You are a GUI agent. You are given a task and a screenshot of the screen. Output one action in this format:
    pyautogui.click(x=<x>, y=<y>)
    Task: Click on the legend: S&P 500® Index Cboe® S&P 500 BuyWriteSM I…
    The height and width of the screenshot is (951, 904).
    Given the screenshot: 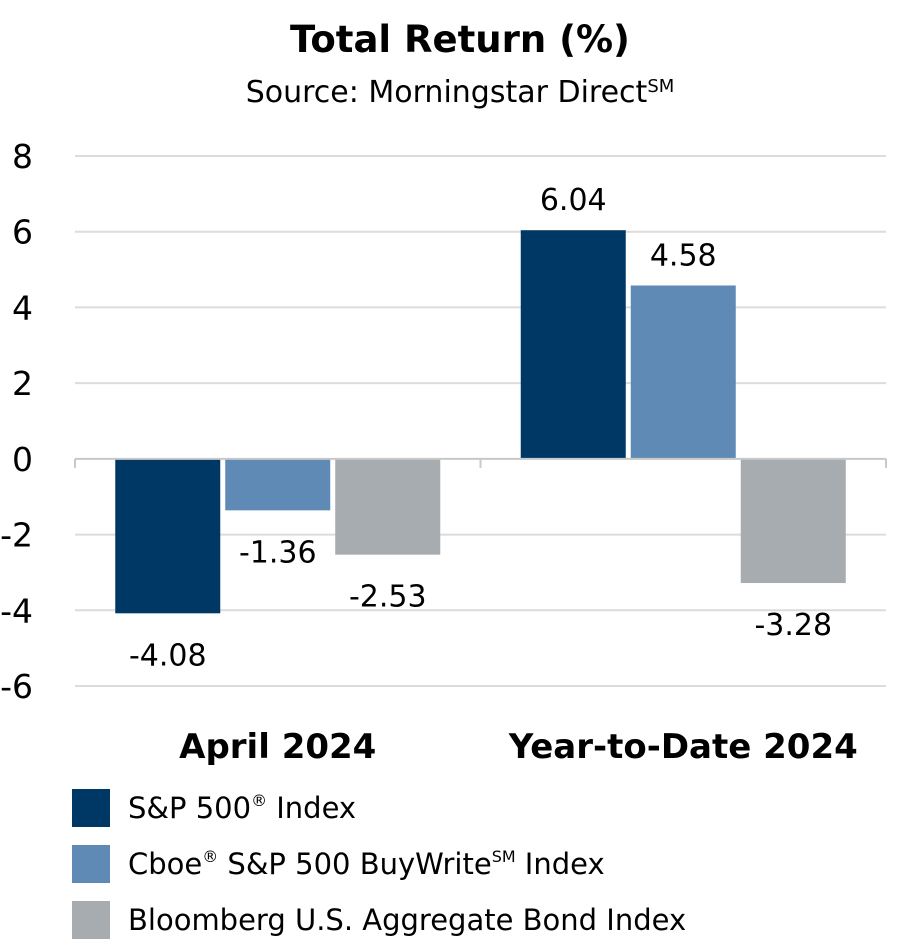 What is the action you would take?
    pyautogui.click(x=379, y=864)
    